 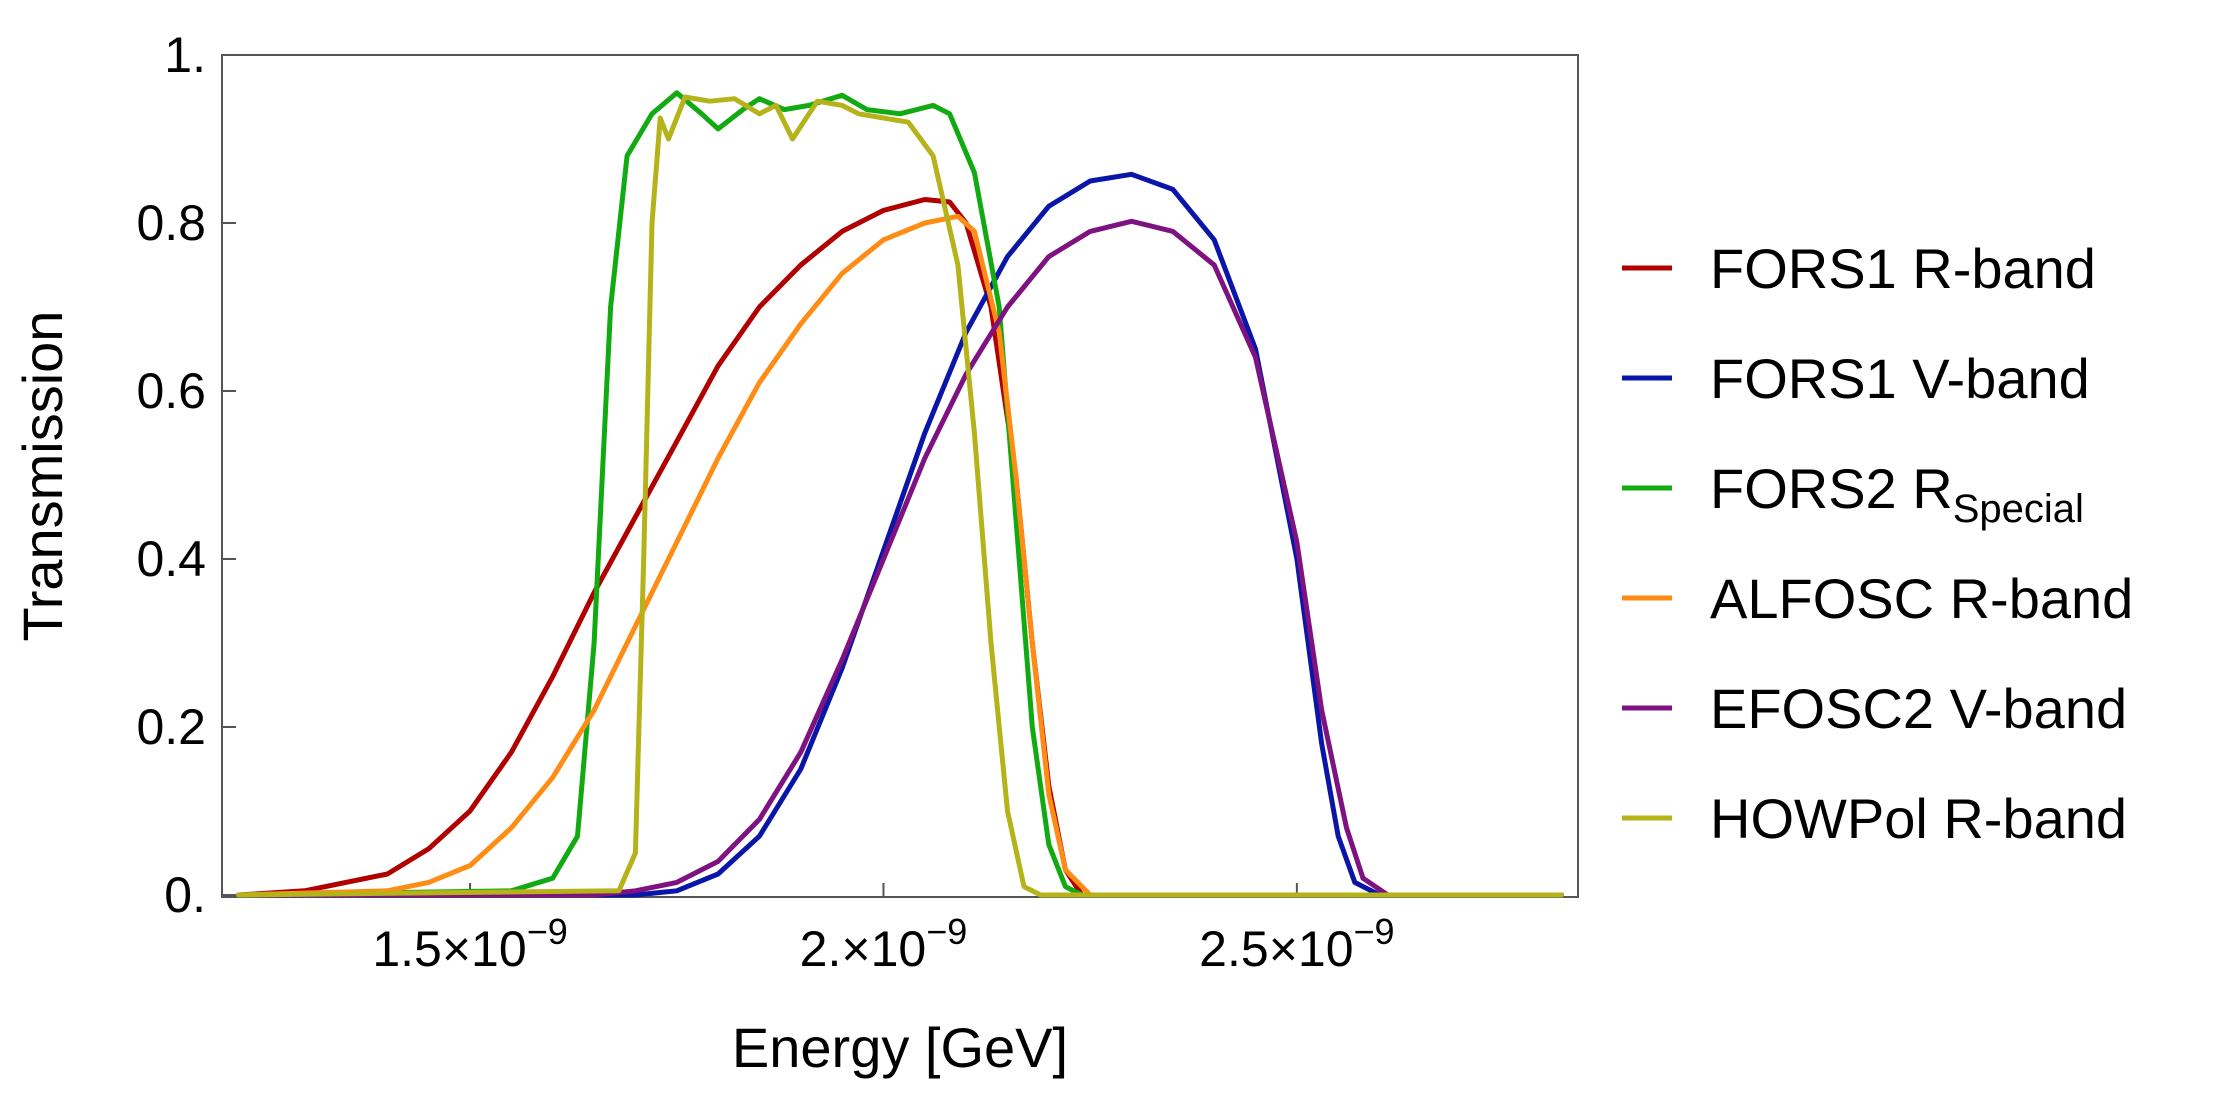 I want to click on legend-label: HOWPol R-band, so click(x=1918, y=818).